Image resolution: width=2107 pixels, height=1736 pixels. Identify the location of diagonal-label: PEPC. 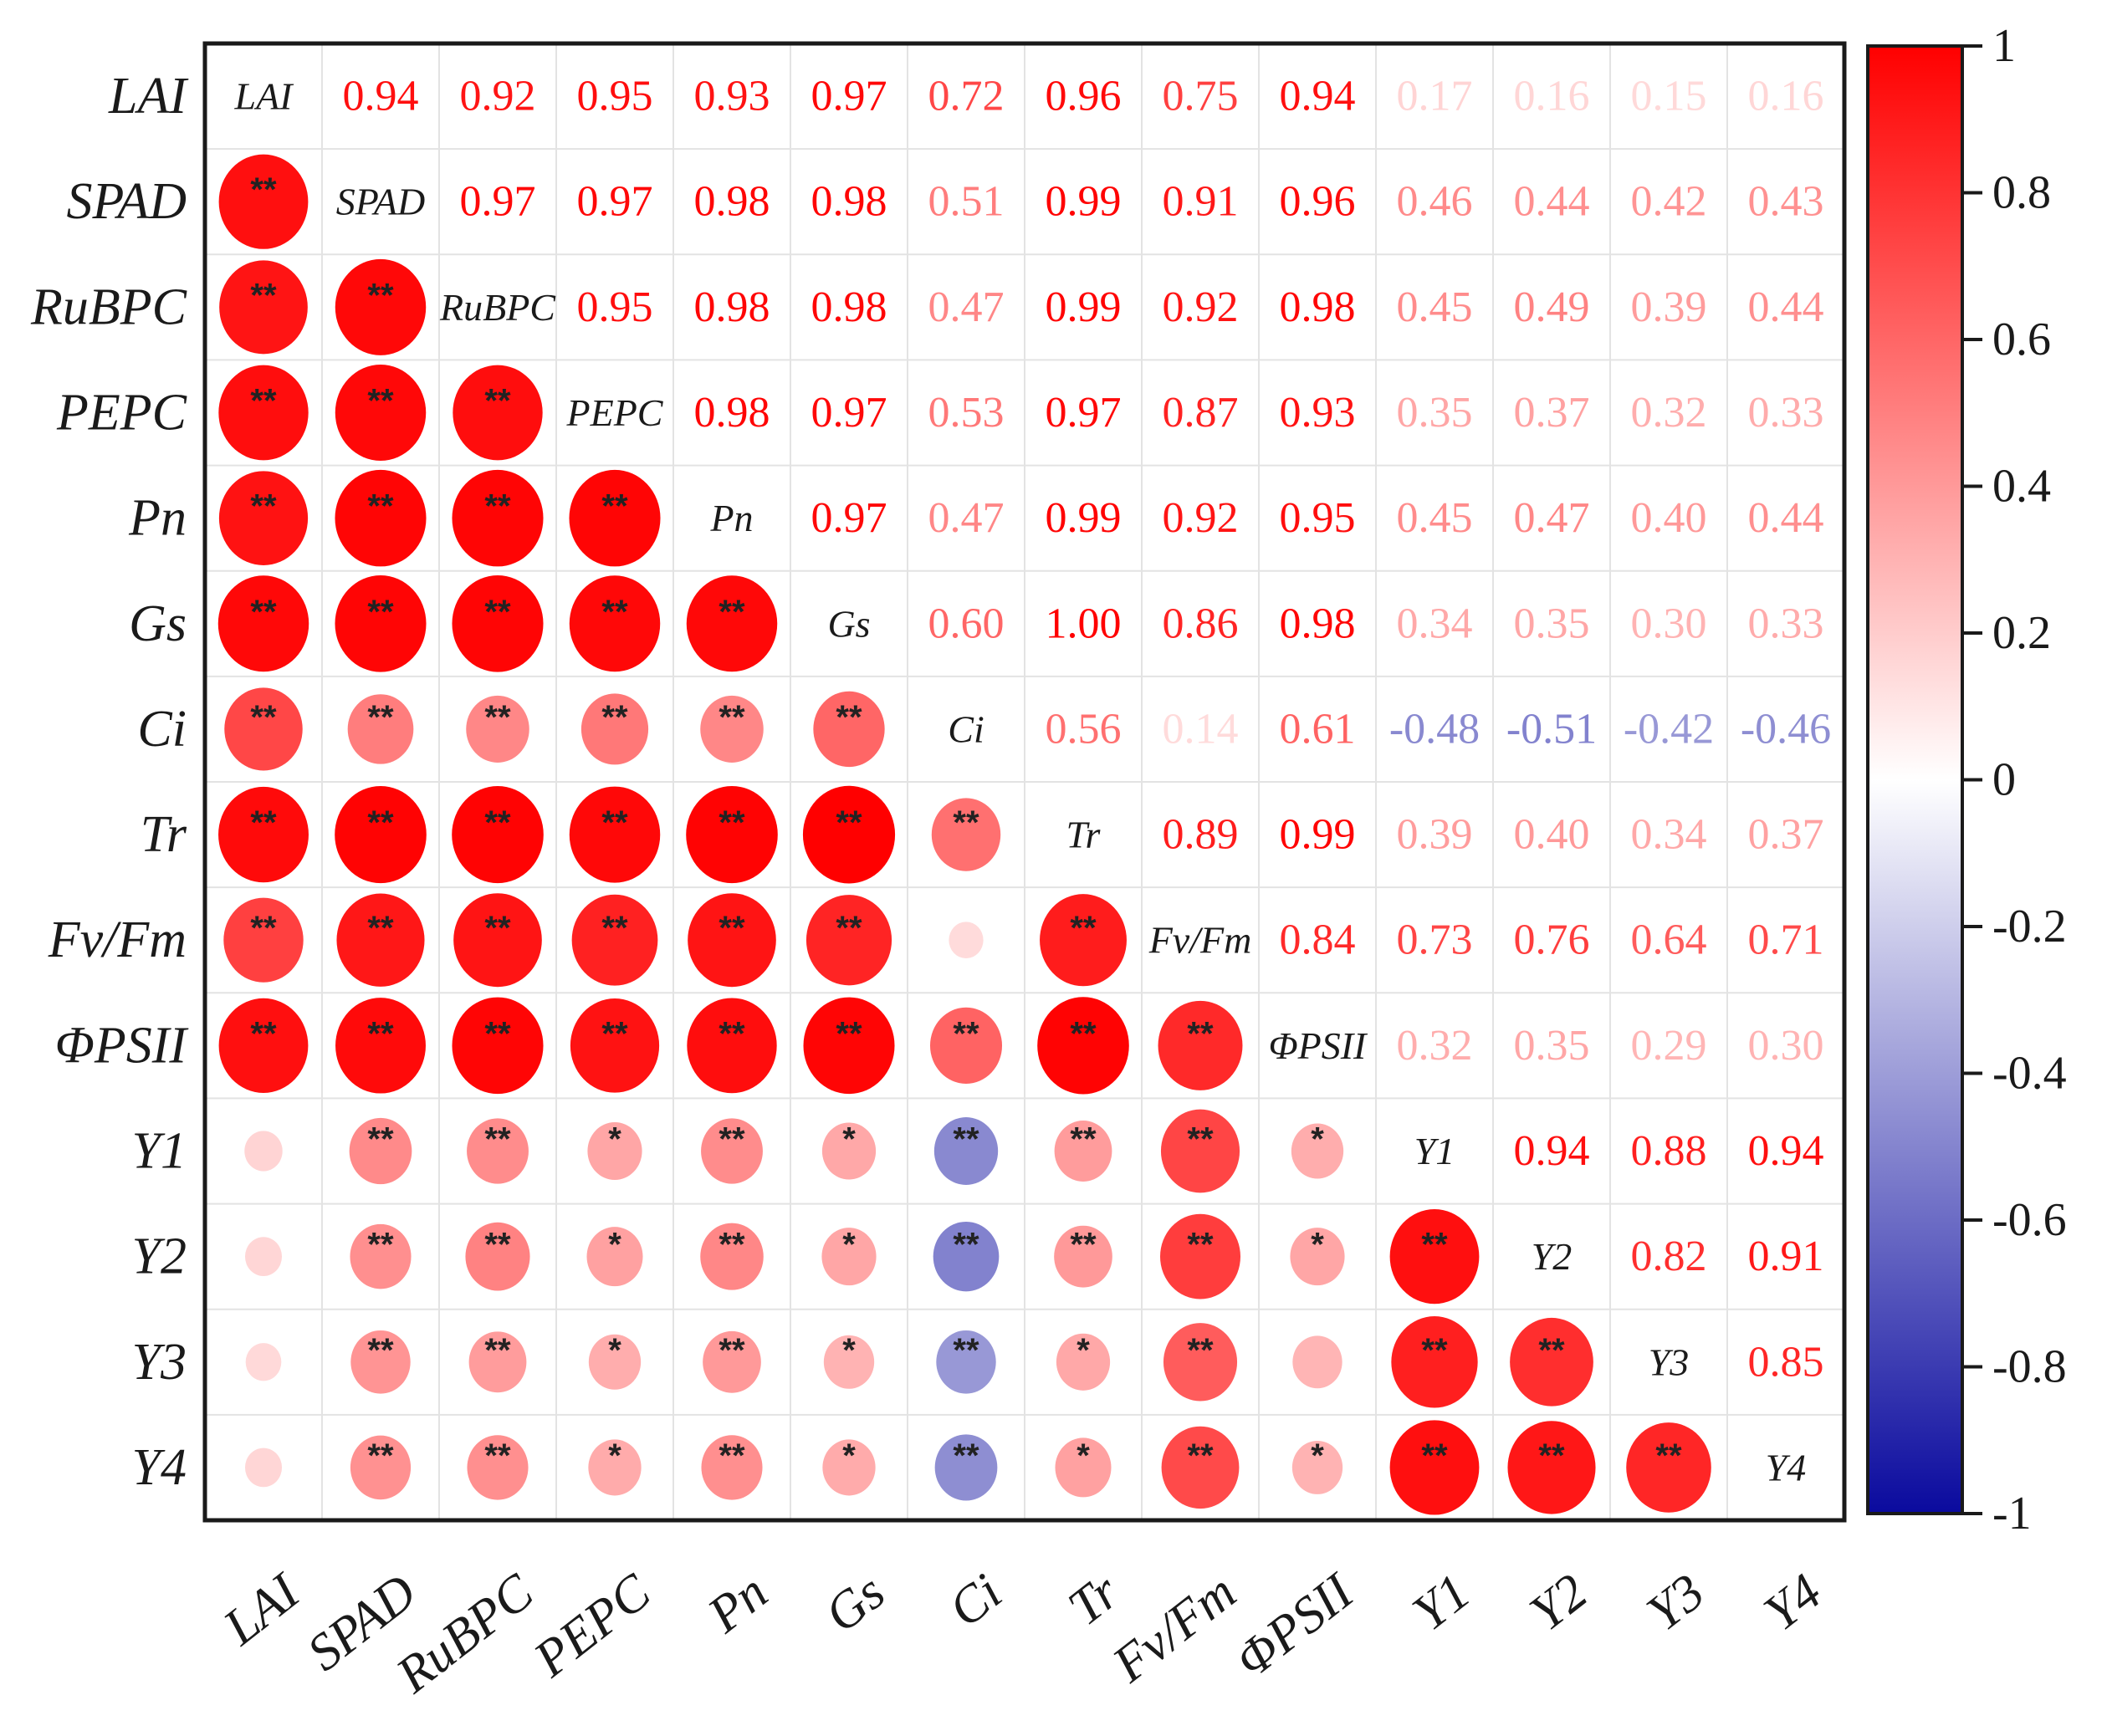
(615, 412).